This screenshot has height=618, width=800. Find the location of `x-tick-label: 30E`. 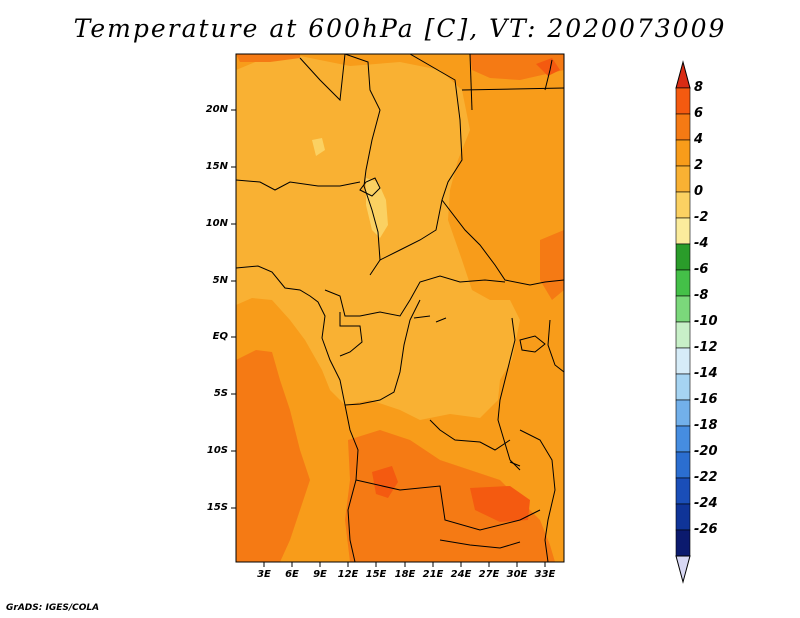

x-tick-label: 30E is located at coordinates (517, 574).